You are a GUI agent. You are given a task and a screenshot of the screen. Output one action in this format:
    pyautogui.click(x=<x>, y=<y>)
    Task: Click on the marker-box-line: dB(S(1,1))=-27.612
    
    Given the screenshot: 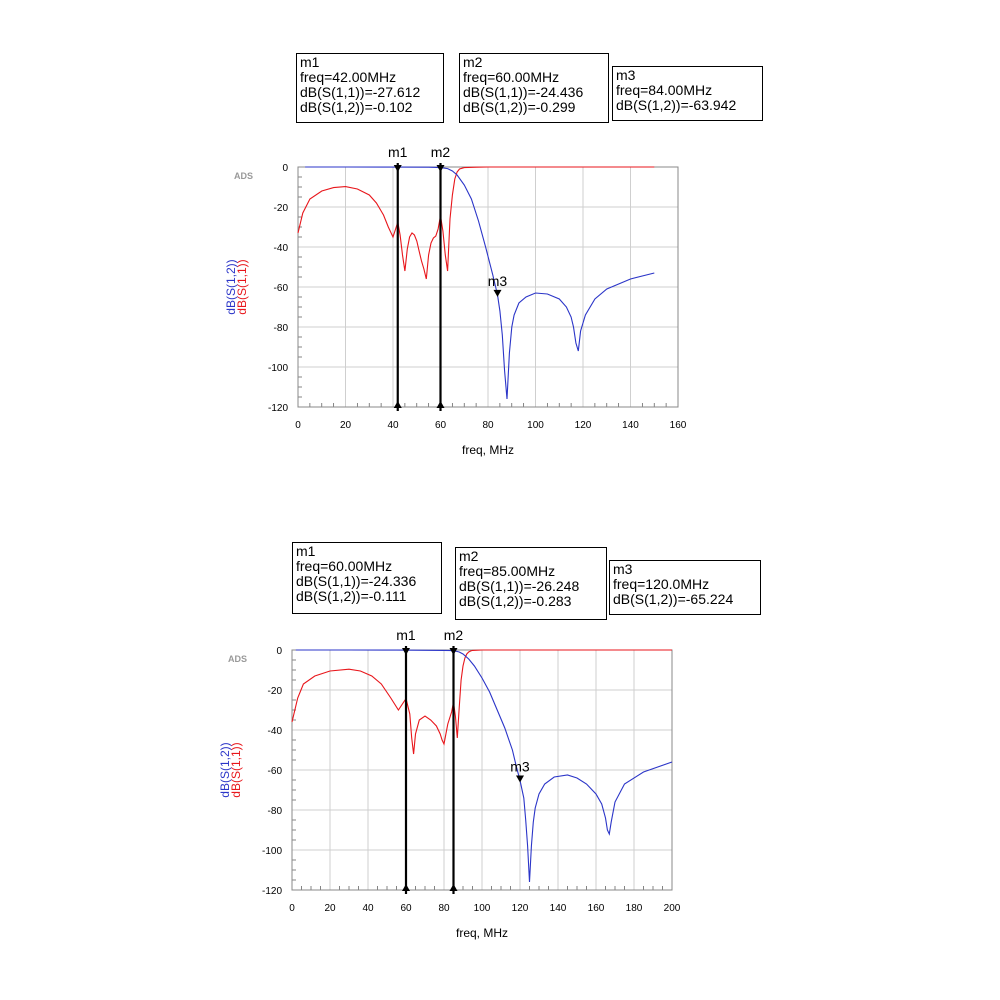 What is the action you would take?
    pyautogui.click(x=360, y=92)
    